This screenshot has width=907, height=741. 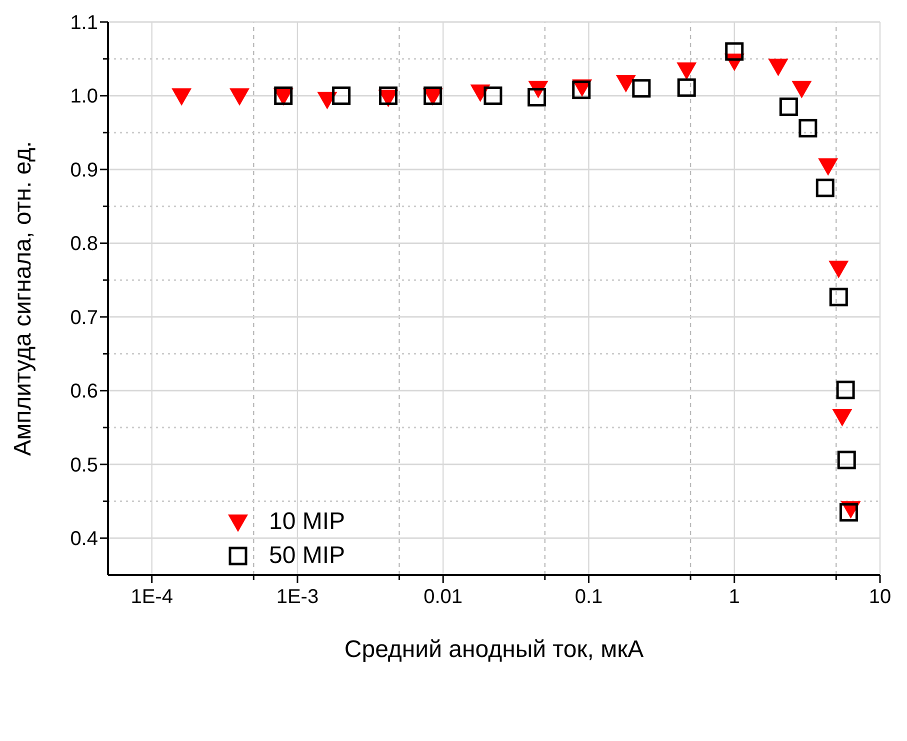 What do you see at coordinates (307, 556) in the screenshot?
I see `legend-label: 50 MIP` at bounding box center [307, 556].